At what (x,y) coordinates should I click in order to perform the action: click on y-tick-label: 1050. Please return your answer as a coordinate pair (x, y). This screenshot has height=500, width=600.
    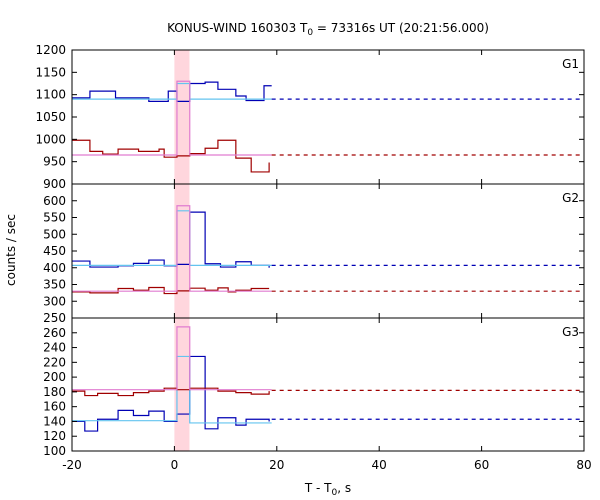
    Looking at the image, I should click on (50, 117).